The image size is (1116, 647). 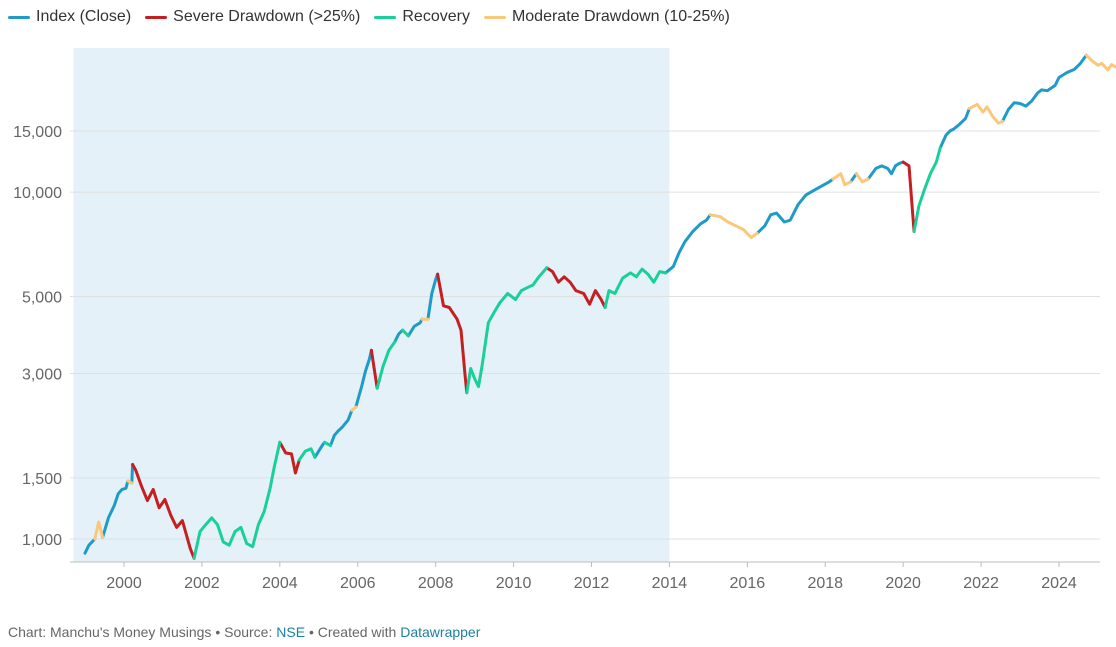 What do you see at coordinates (440, 632) in the screenshot?
I see `footer-tool-link: Datawrapper` at bounding box center [440, 632].